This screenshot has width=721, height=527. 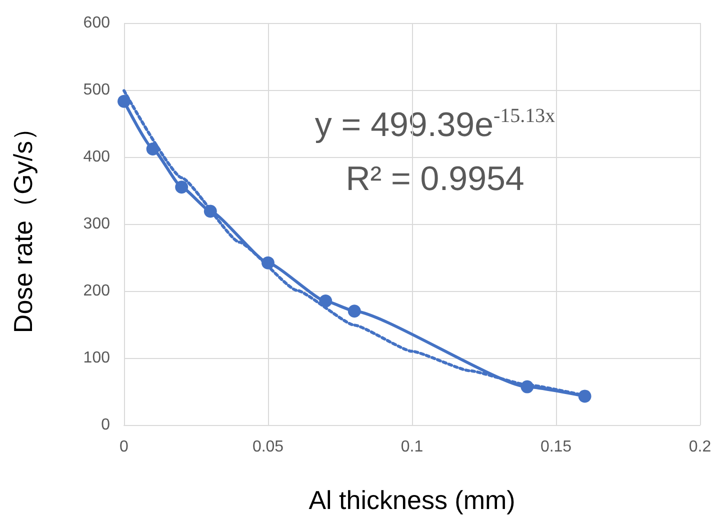 What do you see at coordinates (96, 23) in the screenshot?
I see `y-tick-label: 600` at bounding box center [96, 23].